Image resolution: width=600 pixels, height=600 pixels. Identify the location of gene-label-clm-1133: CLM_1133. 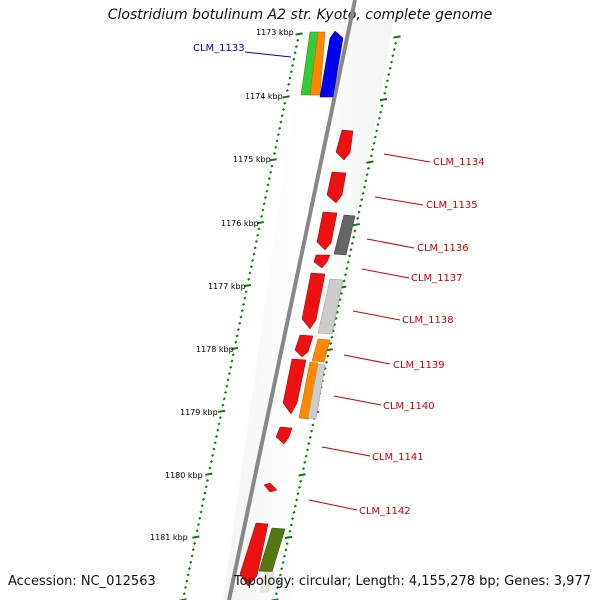
(219, 48).